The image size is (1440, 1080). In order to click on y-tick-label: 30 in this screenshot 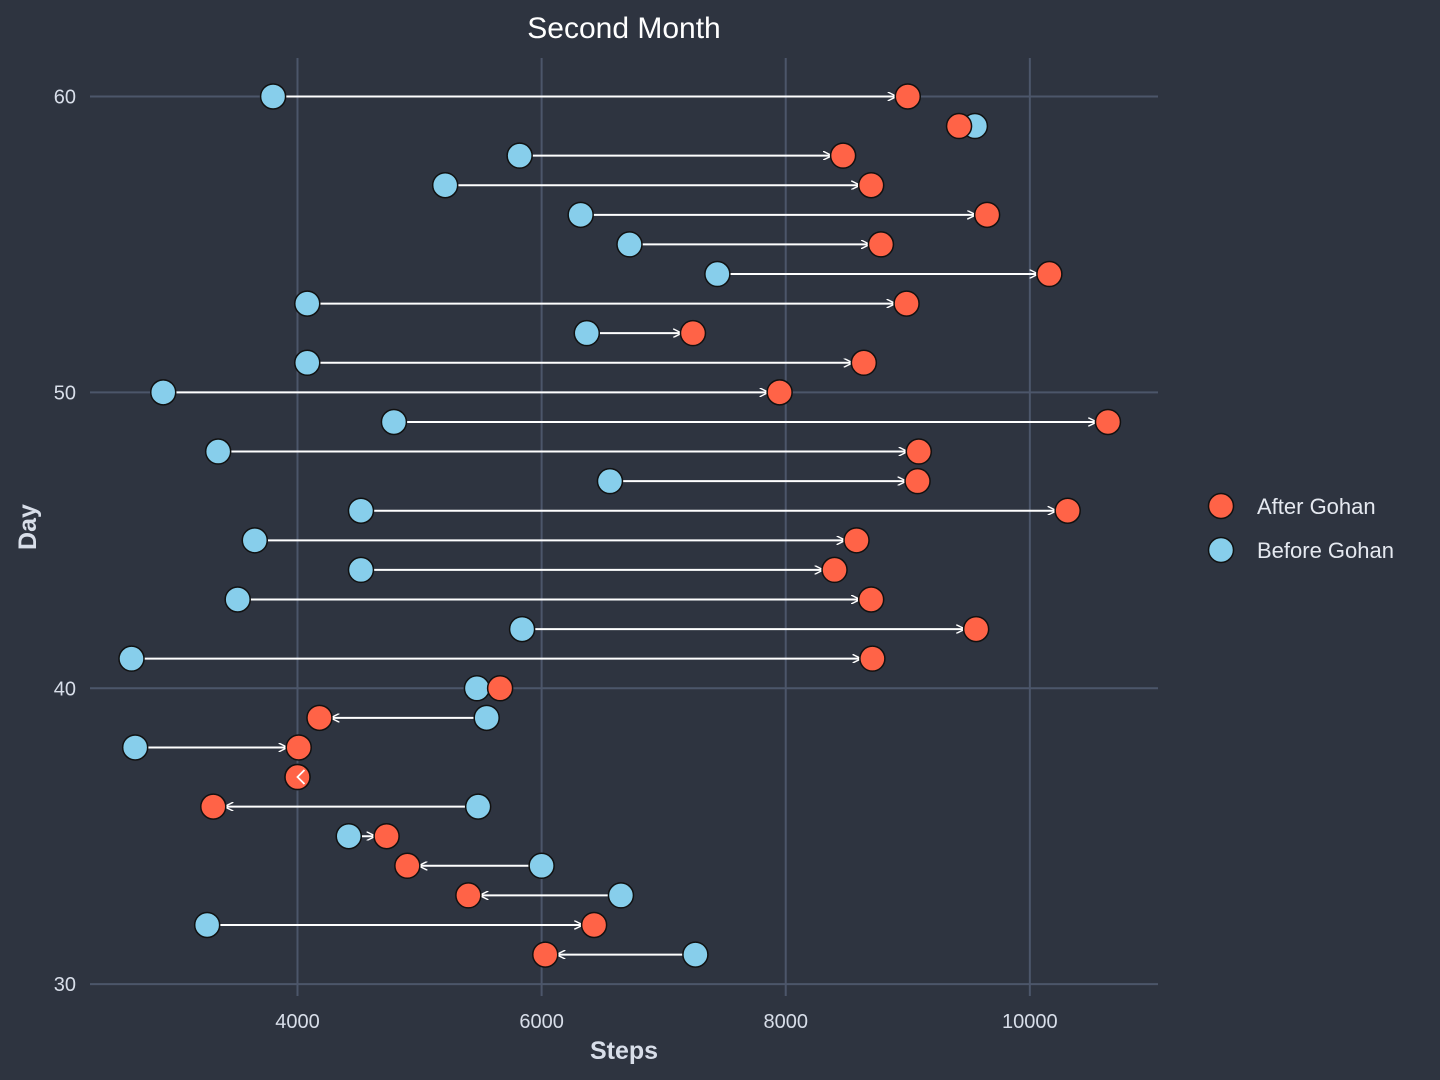, I will do `click(65, 985)`.